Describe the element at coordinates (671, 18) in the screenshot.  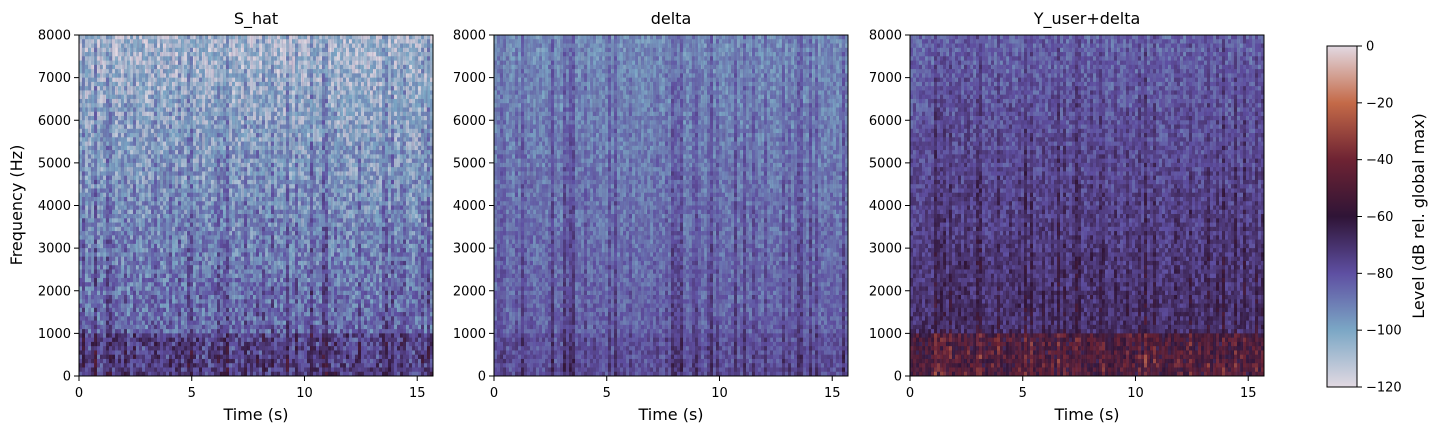
I see `panel-title: delta` at that location.